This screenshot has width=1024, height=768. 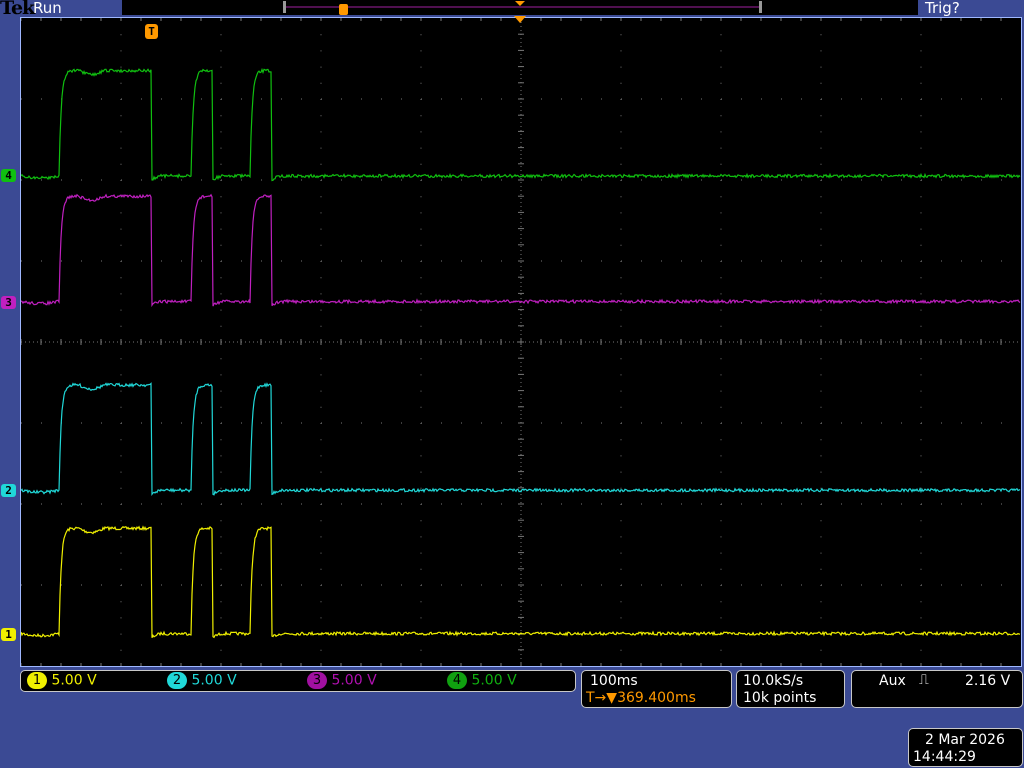 What do you see at coordinates (944, 757) in the screenshot?
I see `time: 14:44:29` at bounding box center [944, 757].